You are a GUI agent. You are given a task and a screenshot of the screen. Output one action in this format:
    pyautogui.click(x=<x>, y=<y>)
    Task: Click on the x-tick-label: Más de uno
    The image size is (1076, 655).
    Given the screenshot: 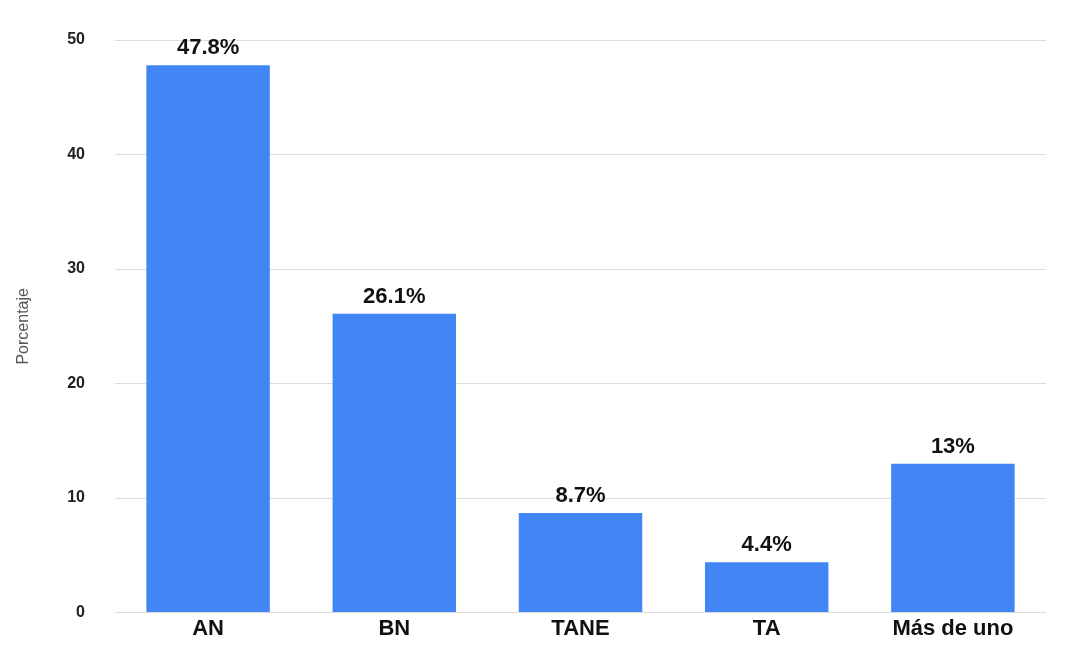 What is the action you would take?
    pyautogui.click(x=953, y=627)
    